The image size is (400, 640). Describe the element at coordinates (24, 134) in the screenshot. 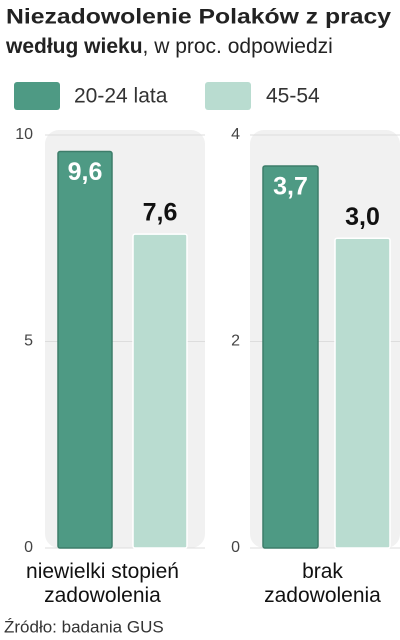

I see `y-tick-label: 10` at that location.